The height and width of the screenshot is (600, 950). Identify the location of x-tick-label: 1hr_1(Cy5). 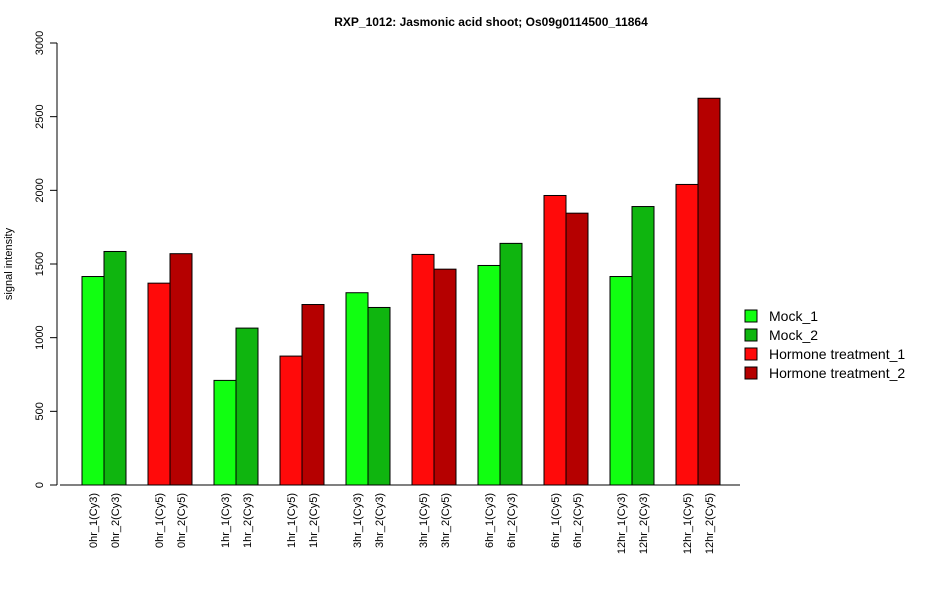
(292, 520).